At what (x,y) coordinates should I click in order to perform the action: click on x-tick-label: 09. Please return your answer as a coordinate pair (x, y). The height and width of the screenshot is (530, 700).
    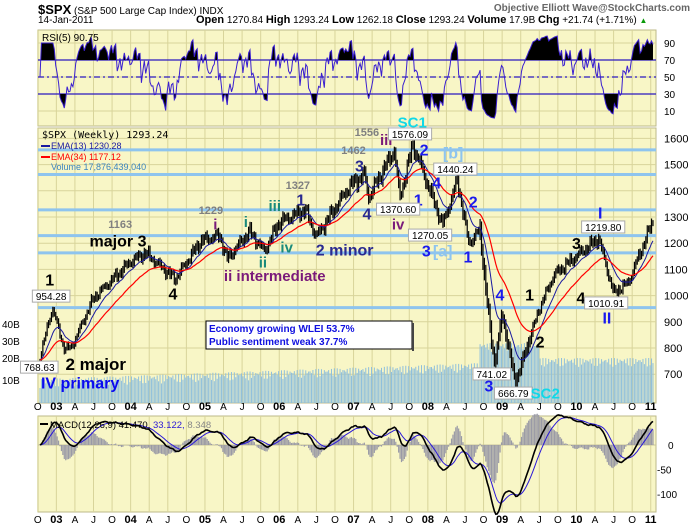
    Looking at the image, I should click on (502, 520).